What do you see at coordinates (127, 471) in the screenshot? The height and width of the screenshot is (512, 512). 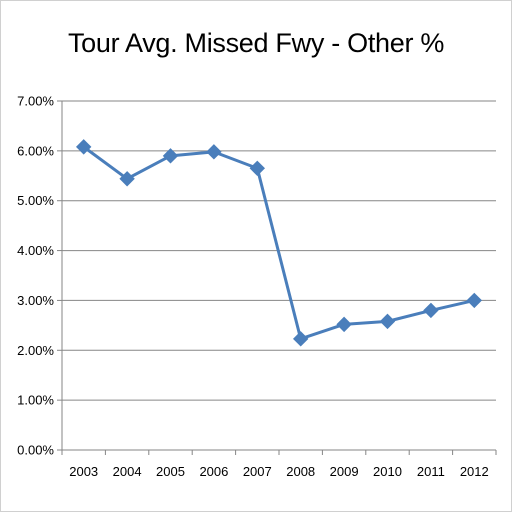 I see `x-tick-label: 2004` at bounding box center [127, 471].